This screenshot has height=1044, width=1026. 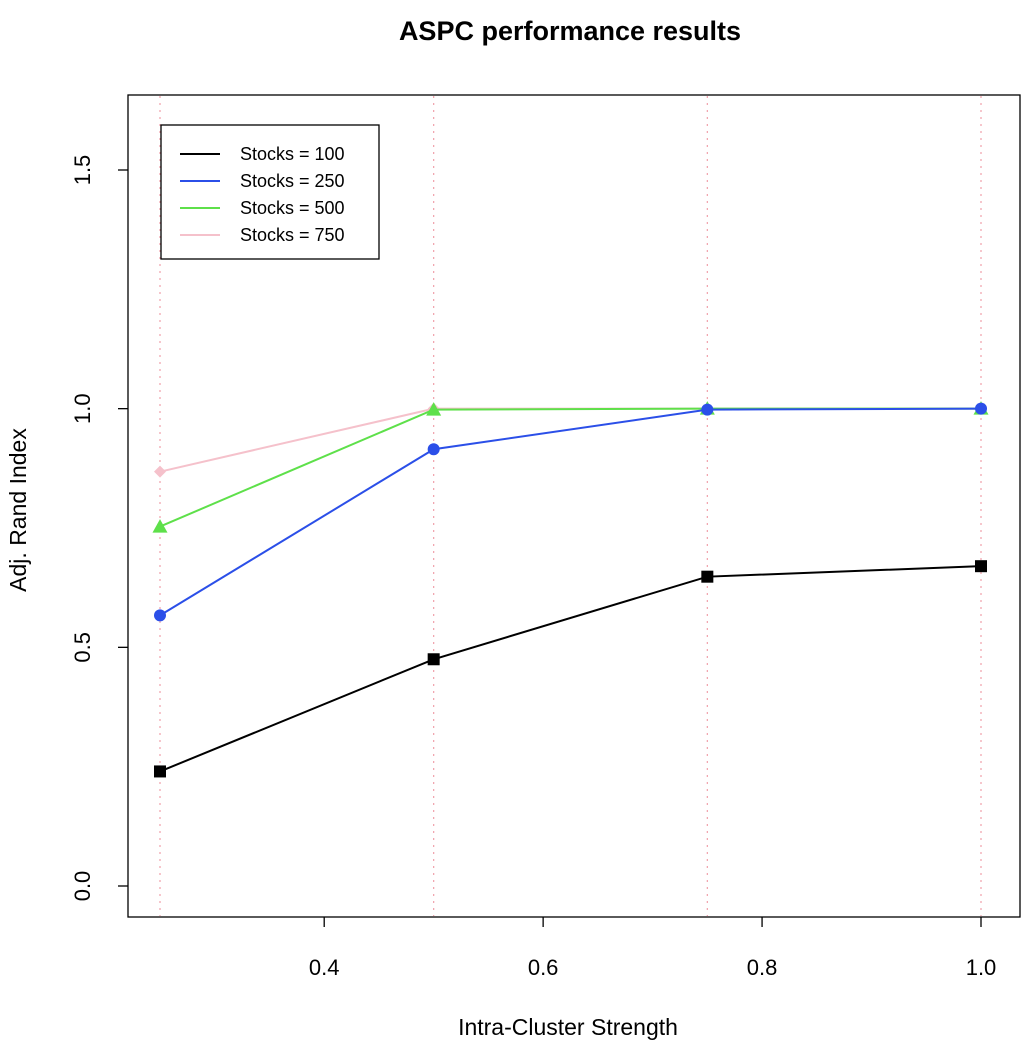 I want to click on legend-label-0: Stocks = 100, so click(x=292, y=154).